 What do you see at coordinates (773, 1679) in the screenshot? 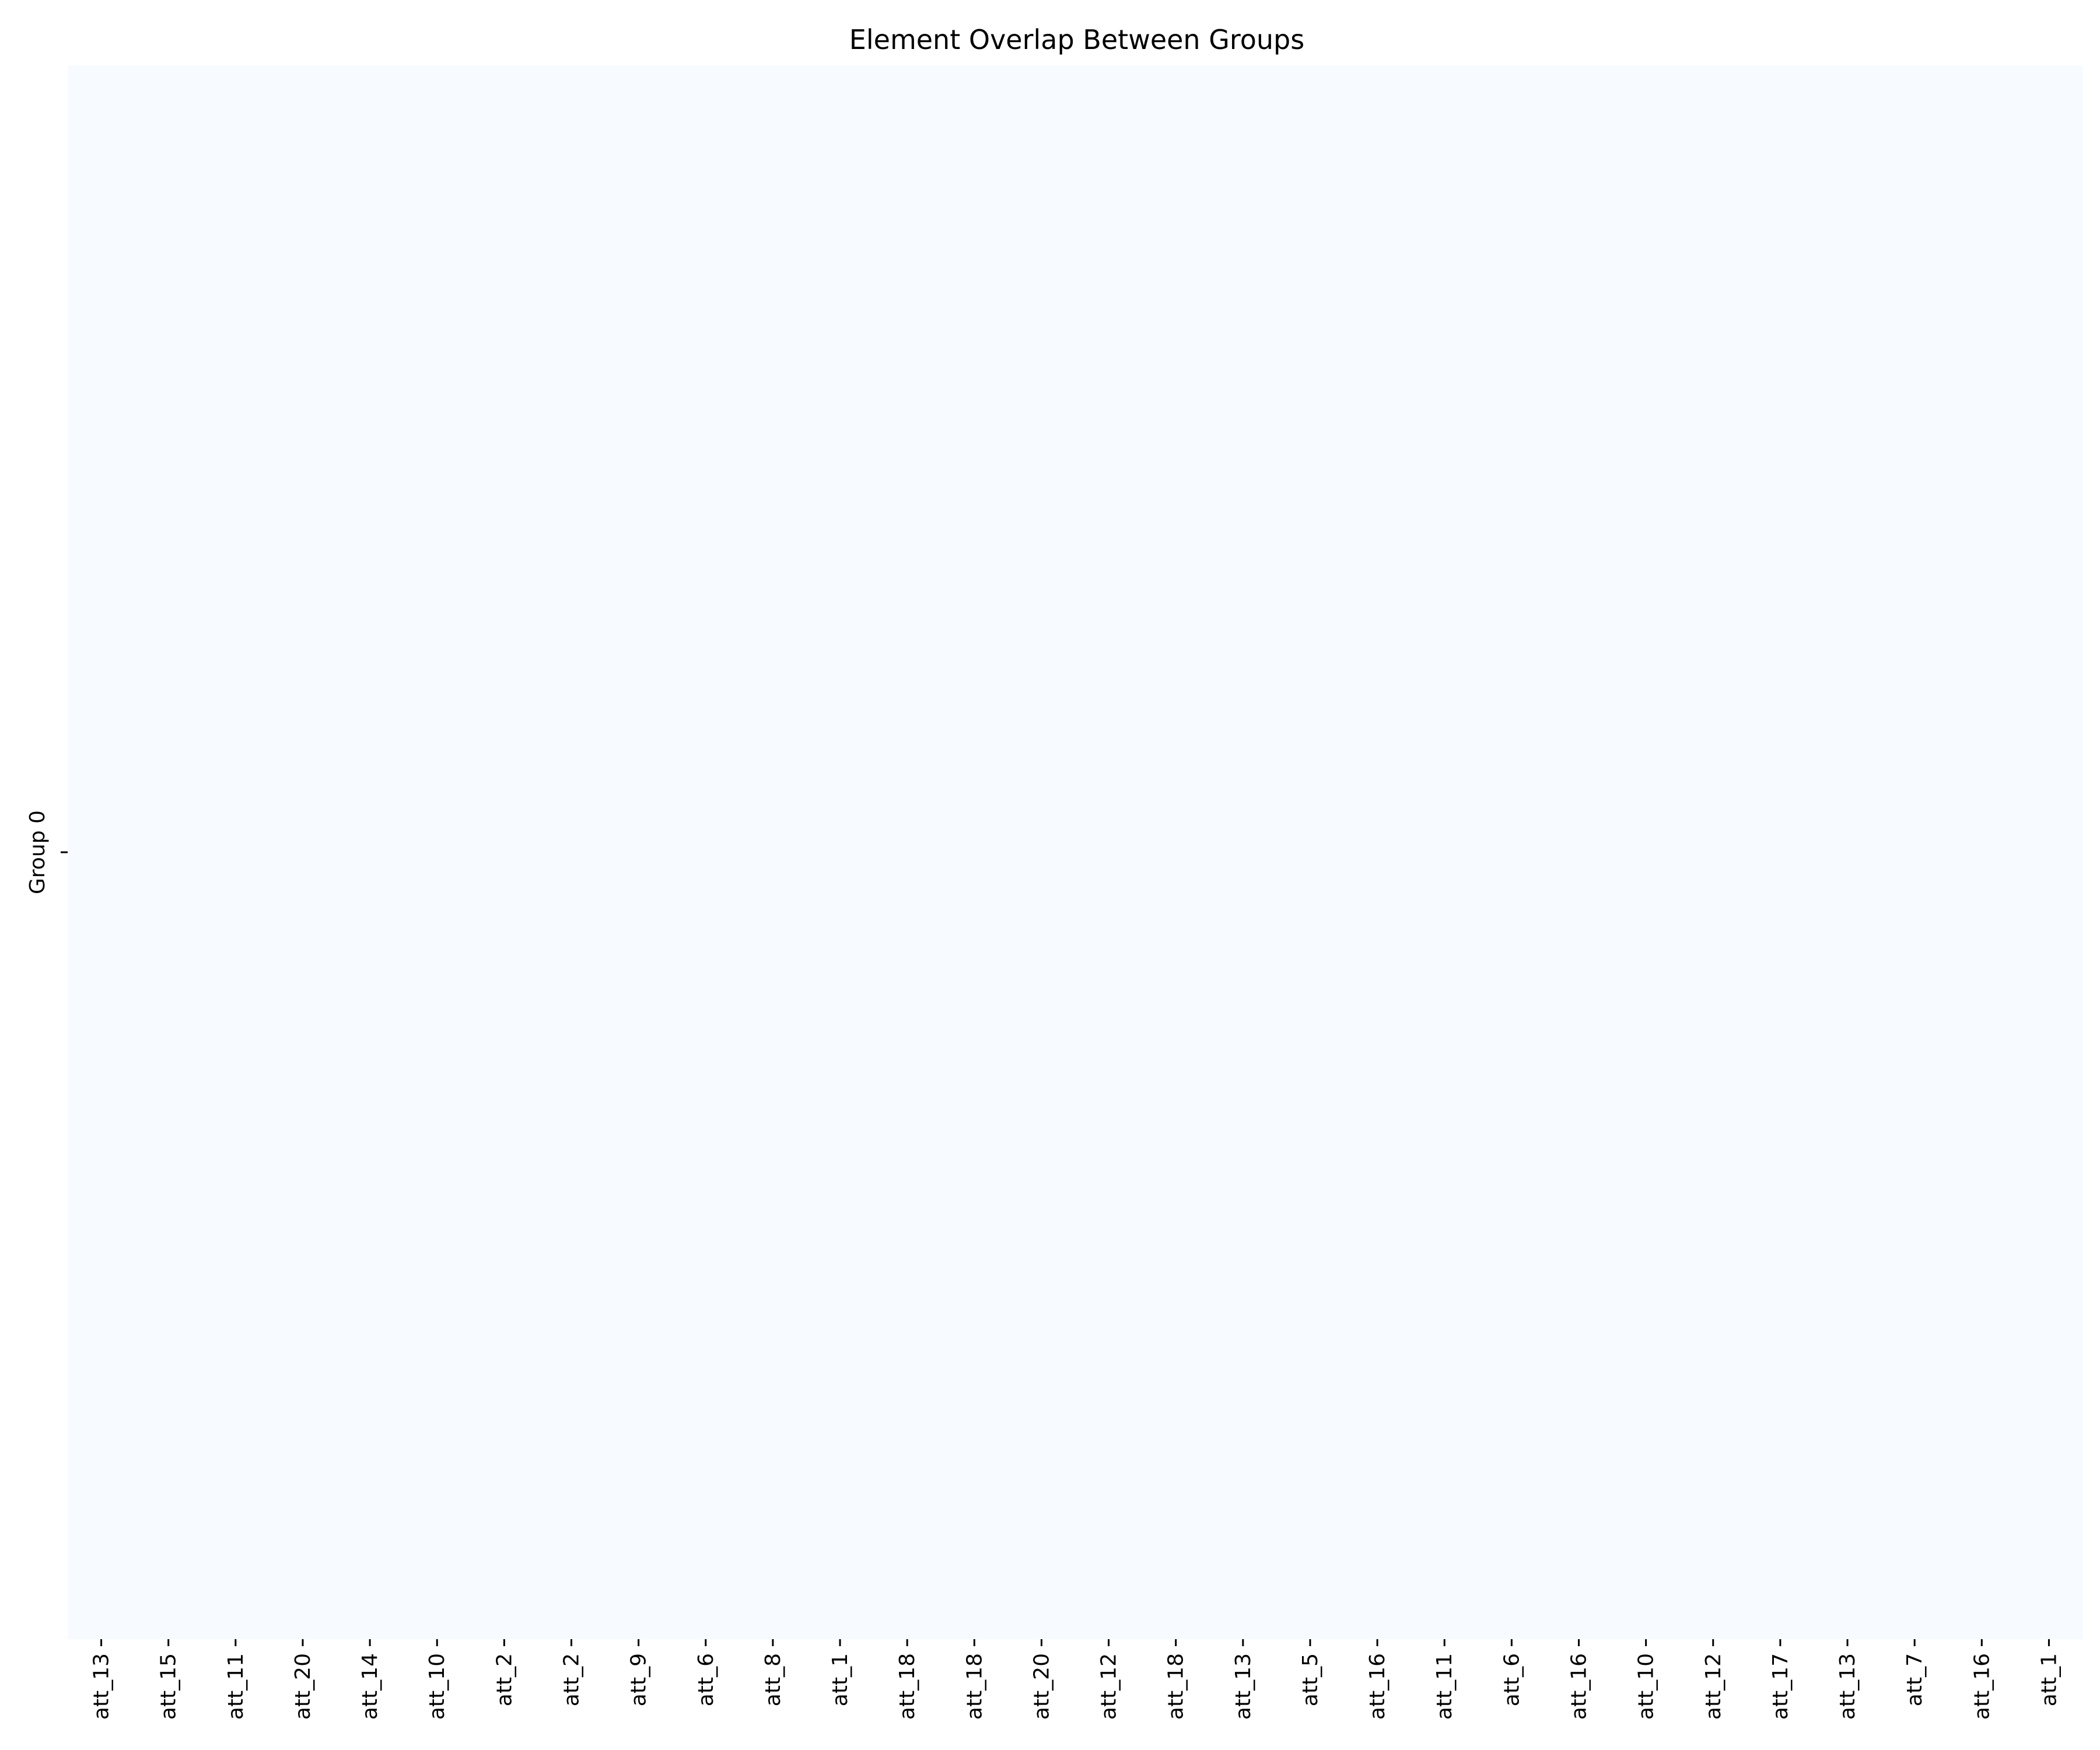
I see `x-tick-label: att_8` at bounding box center [773, 1679].